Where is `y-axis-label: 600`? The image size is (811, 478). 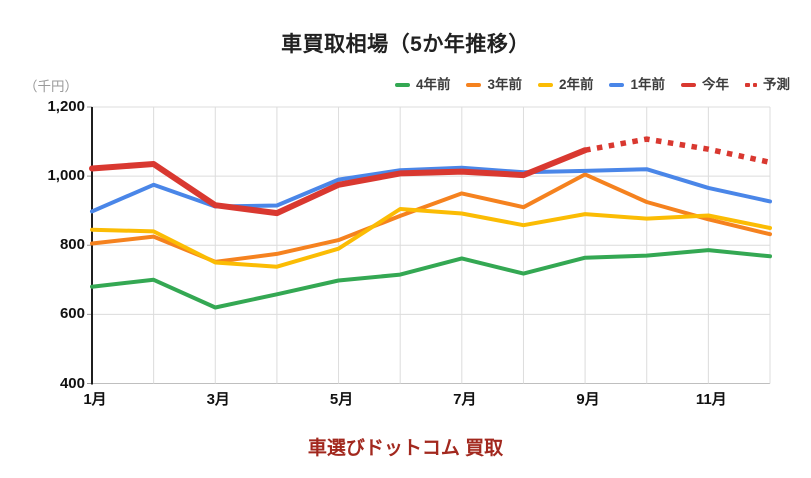
y-axis-label: 600 is located at coordinates (72, 314).